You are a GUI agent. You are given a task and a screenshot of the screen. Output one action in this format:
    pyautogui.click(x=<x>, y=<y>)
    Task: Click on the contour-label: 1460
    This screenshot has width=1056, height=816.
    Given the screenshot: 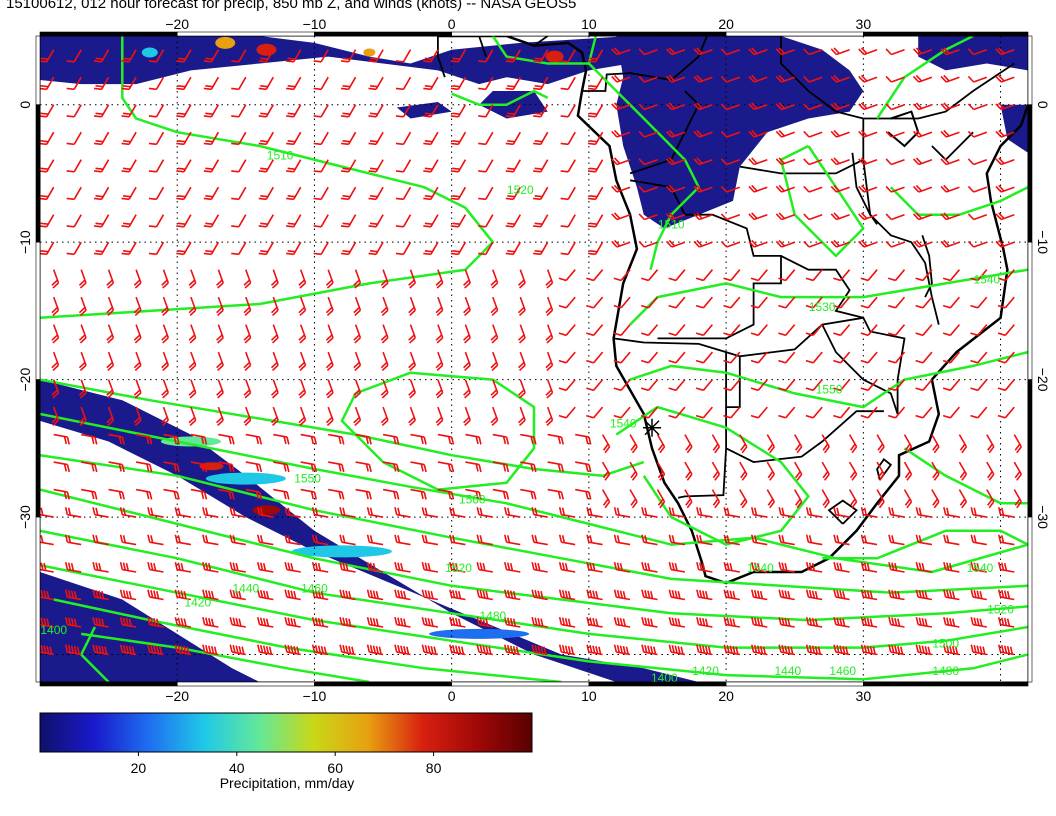 What is the action you would take?
    pyautogui.click(x=314, y=589)
    